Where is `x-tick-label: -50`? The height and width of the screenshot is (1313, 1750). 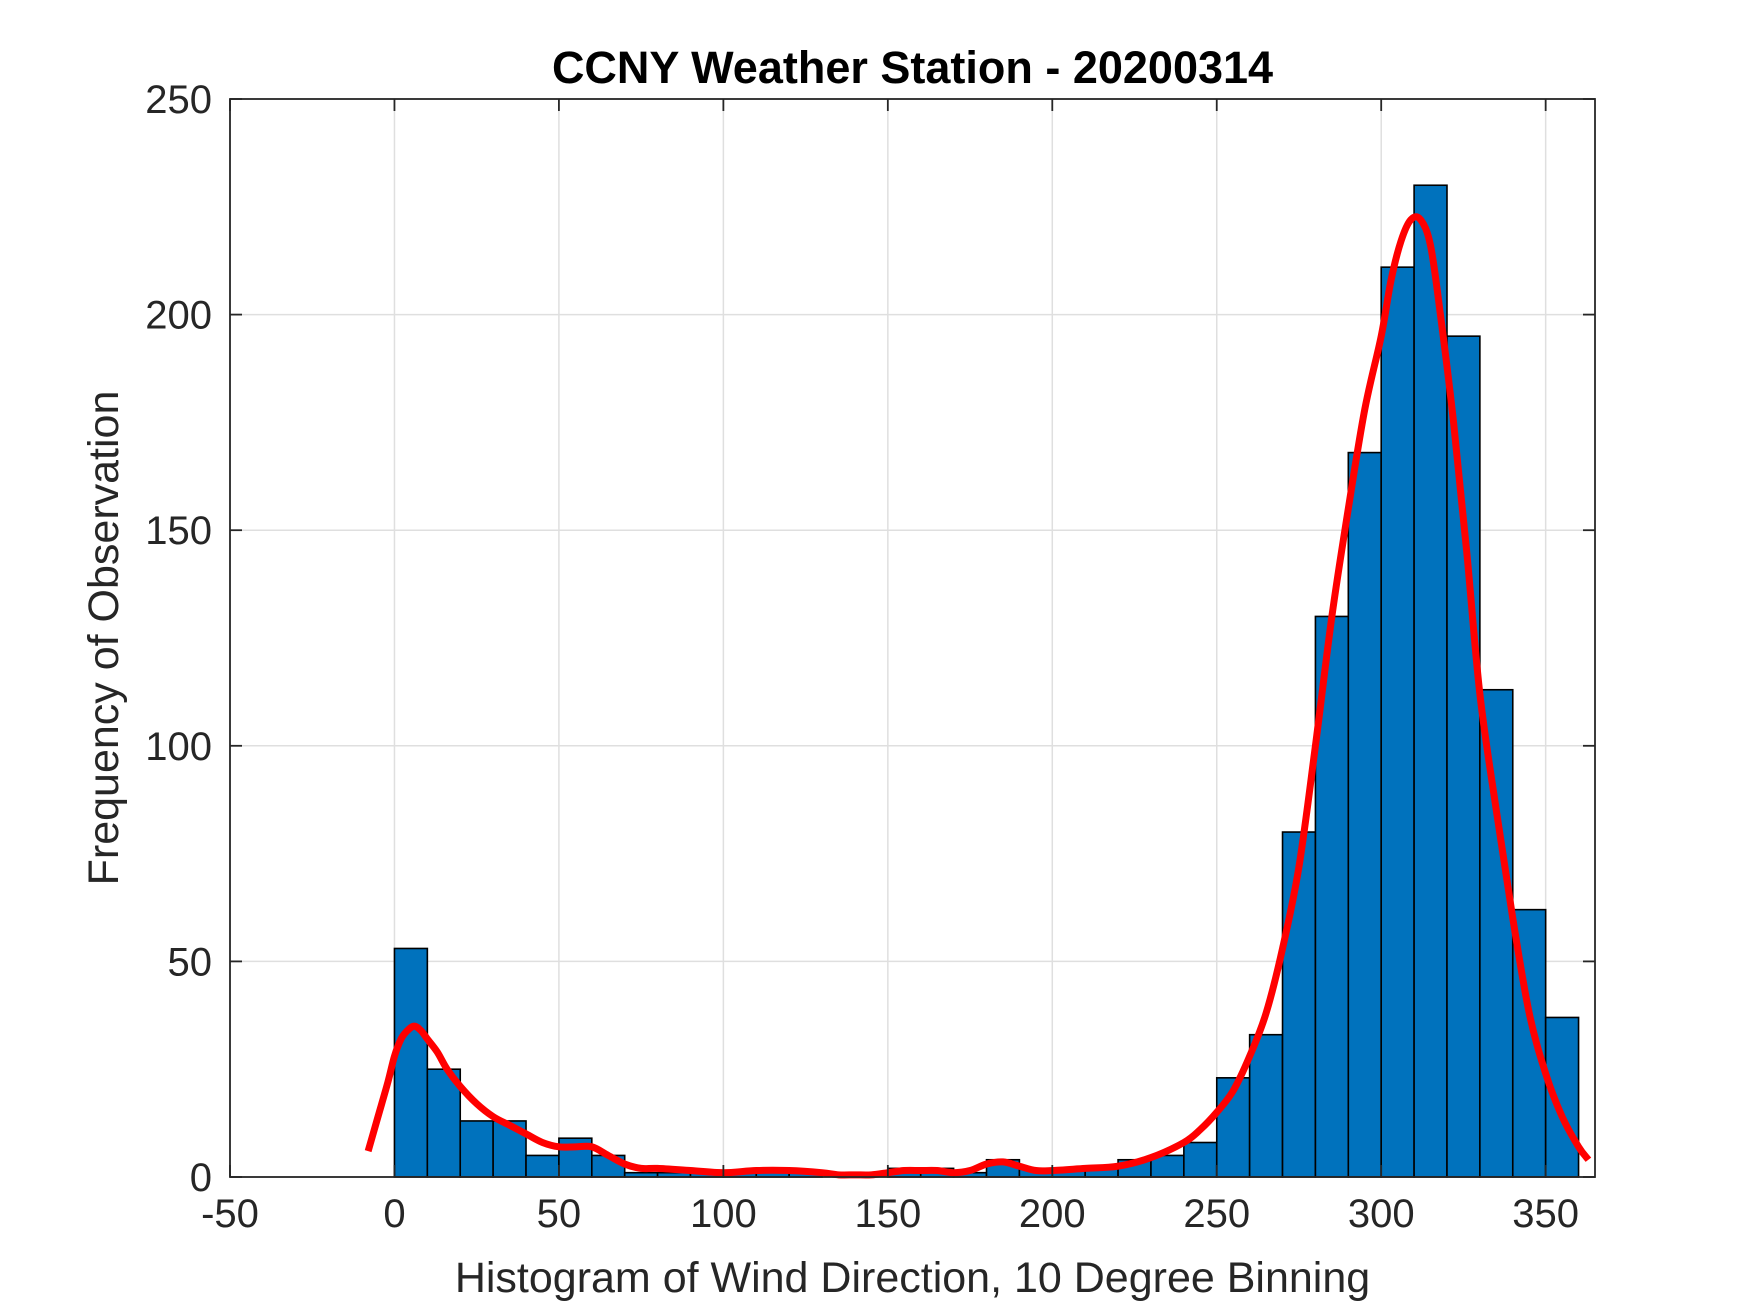
x-tick-label: -50 is located at coordinates (230, 1214).